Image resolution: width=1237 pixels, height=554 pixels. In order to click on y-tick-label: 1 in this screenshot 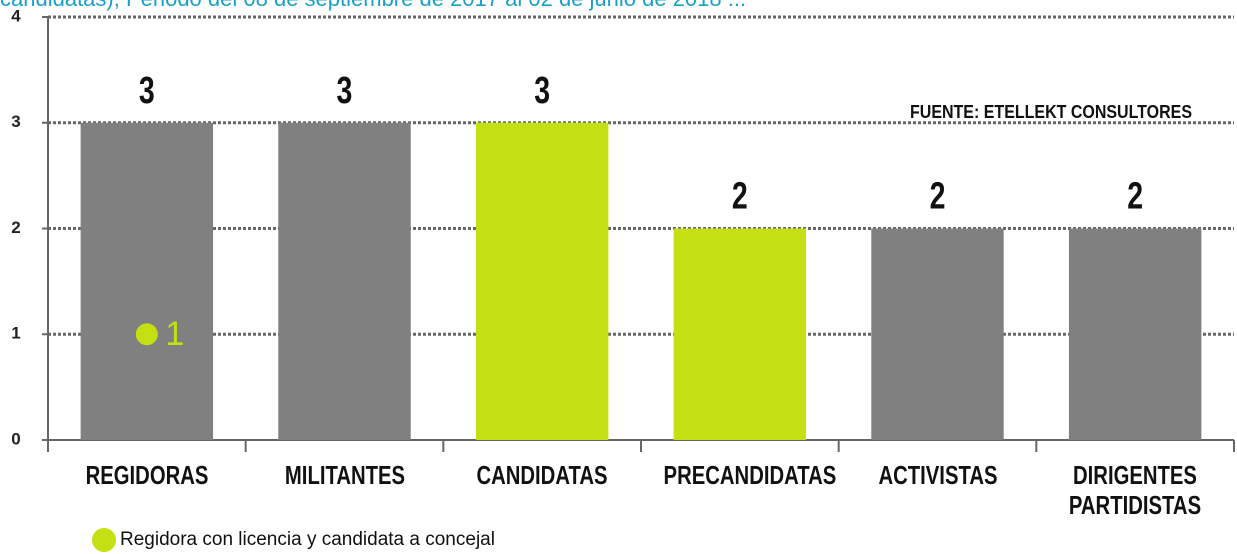, I will do `click(15, 333)`.